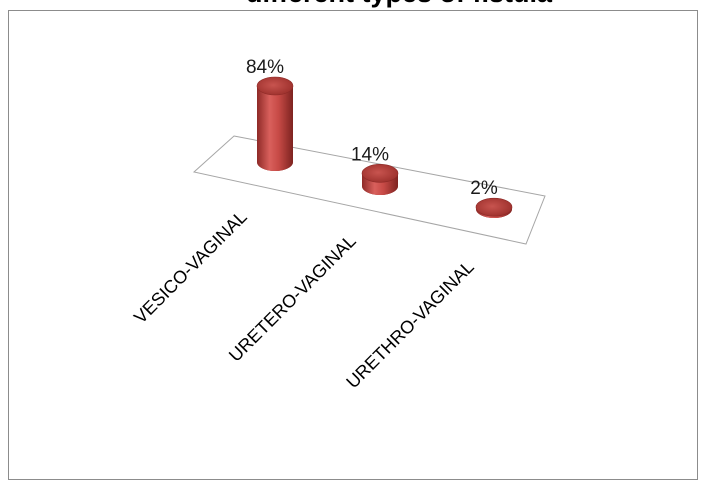  Describe the element at coordinates (399, 4) in the screenshot. I see `chart-title: different types of fistula` at that location.